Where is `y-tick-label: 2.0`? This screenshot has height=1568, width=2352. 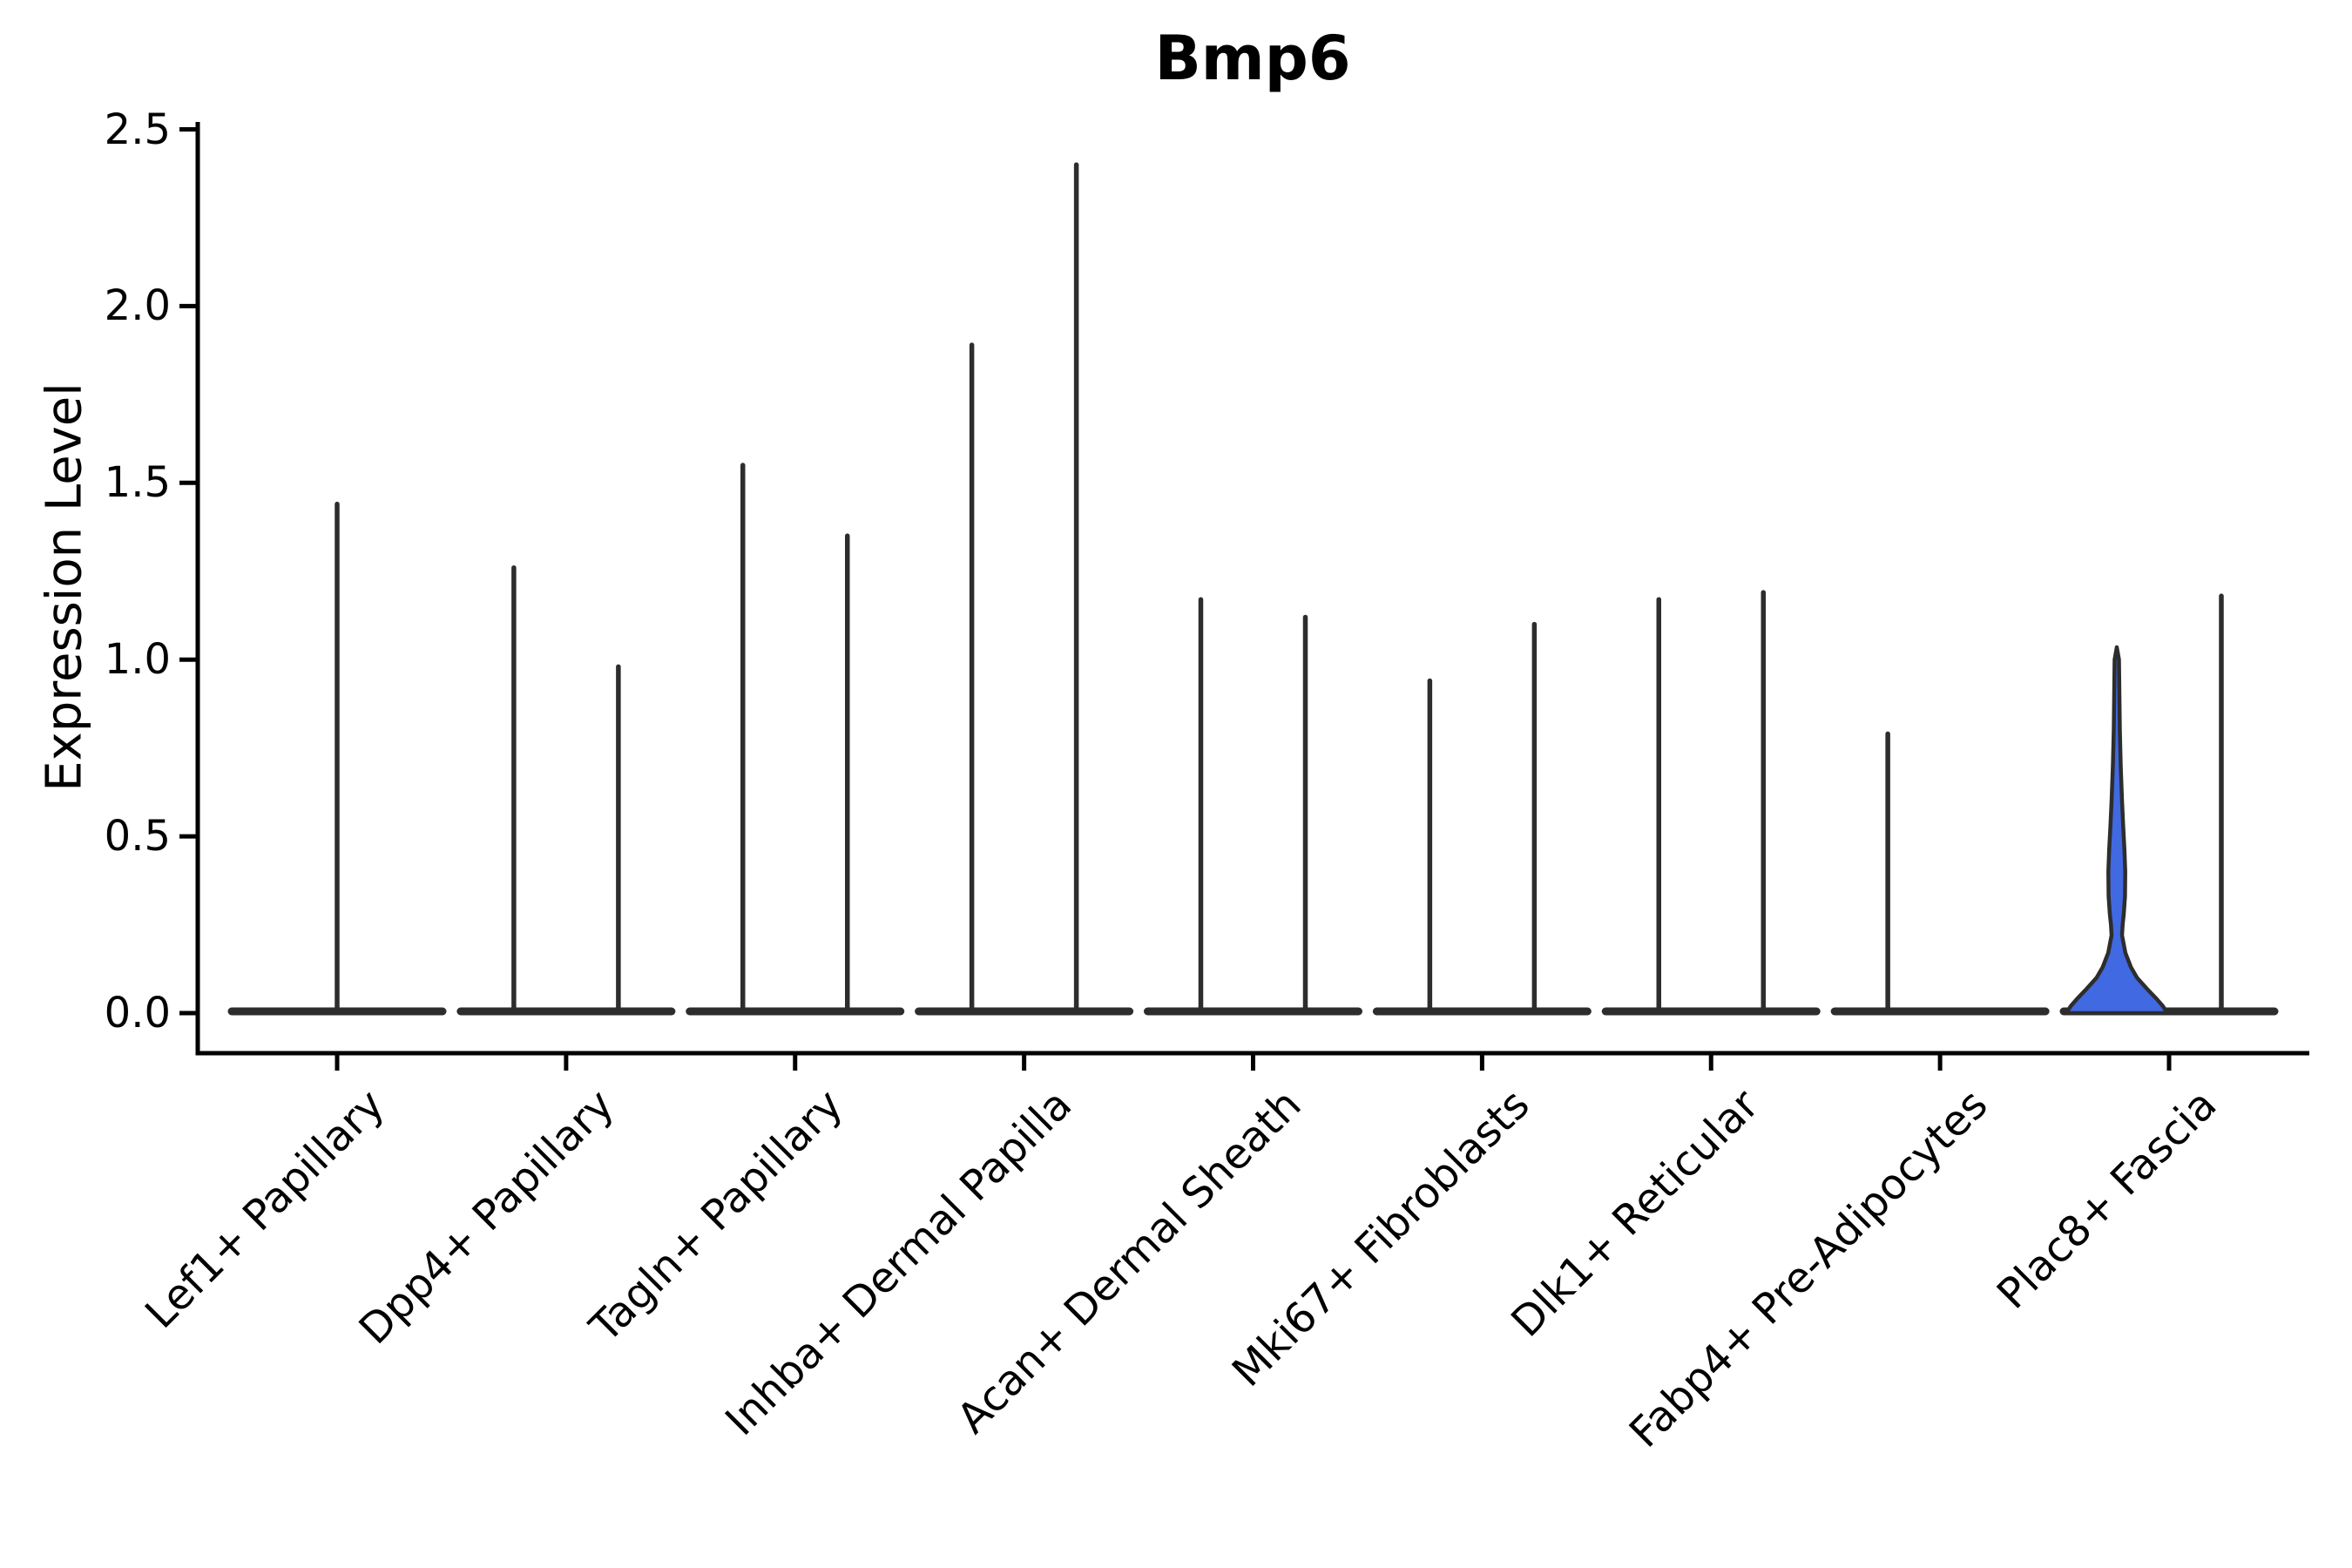
y-tick-label: 2.0 is located at coordinates (137, 306).